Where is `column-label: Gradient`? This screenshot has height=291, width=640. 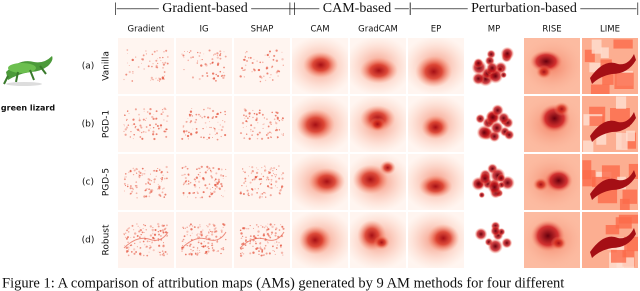
column-label: Gradient is located at coordinates (147, 30).